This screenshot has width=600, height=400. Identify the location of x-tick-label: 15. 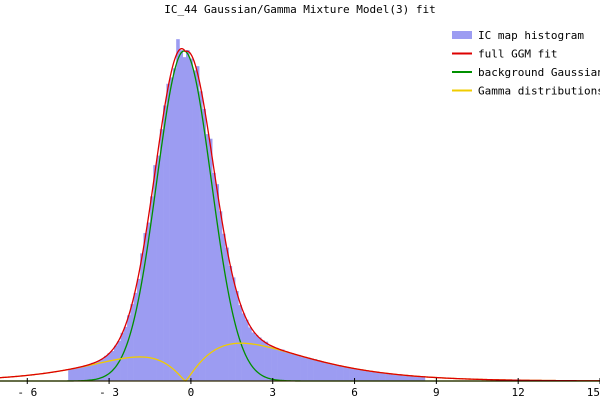
(593, 392).